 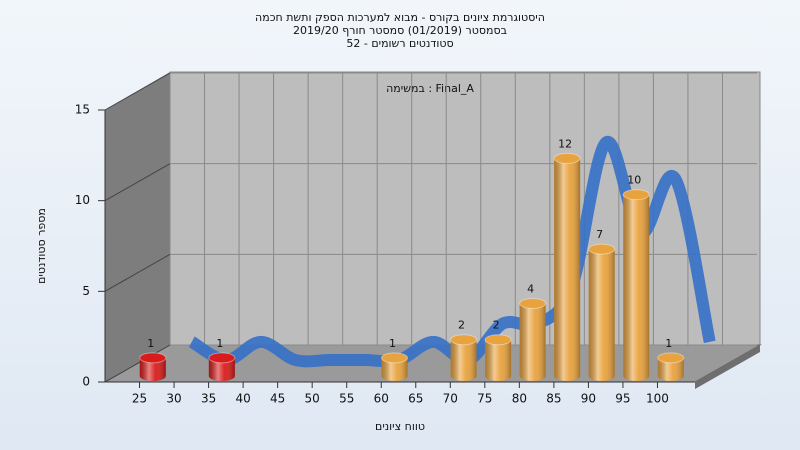 What do you see at coordinates (381, 399) in the screenshot?
I see `x-tick-label: 60` at bounding box center [381, 399].